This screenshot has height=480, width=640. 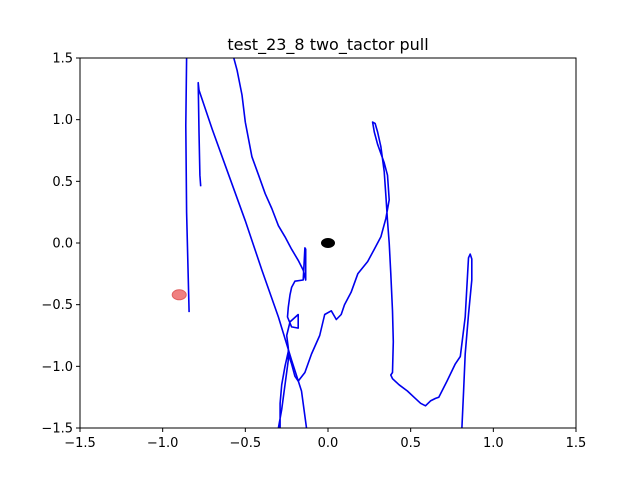 I want to click on y-tick-label: −0.5, so click(x=57, y=305).